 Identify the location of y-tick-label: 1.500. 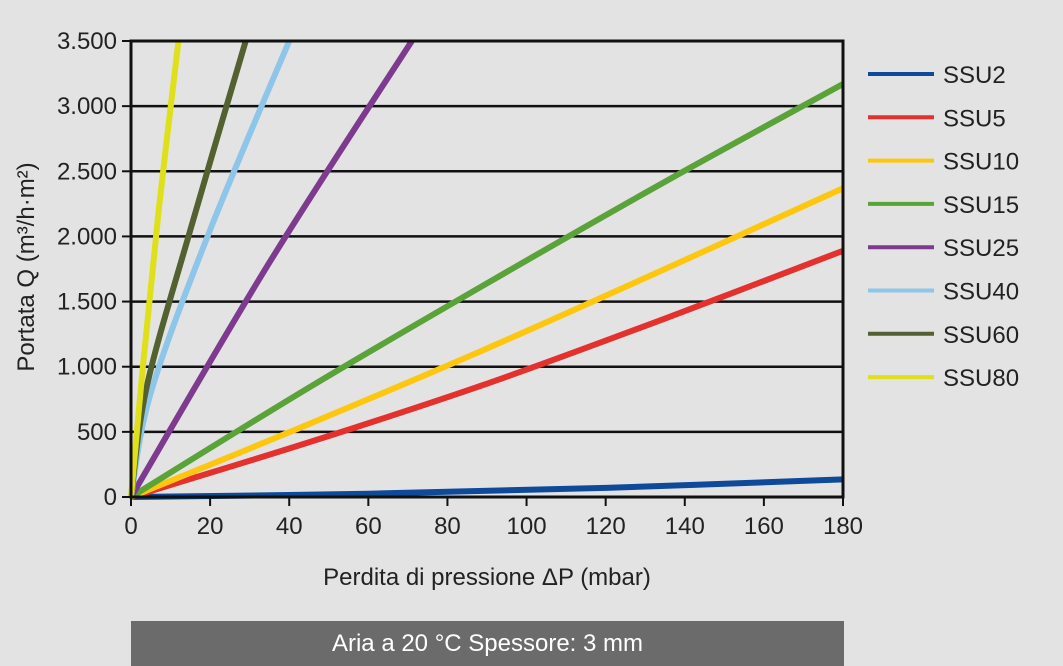
(87, 302).